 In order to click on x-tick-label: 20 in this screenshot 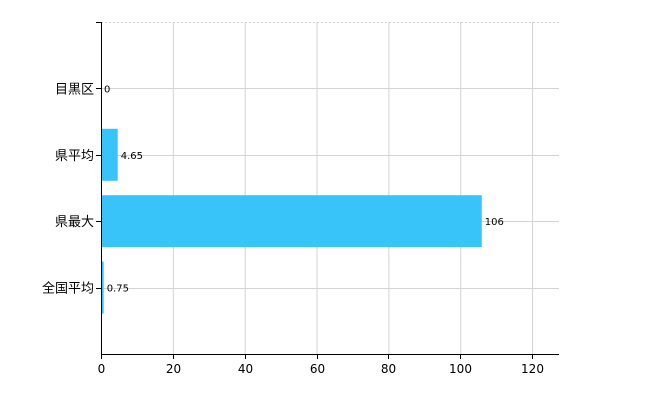, I will do `click(173, 369)`.